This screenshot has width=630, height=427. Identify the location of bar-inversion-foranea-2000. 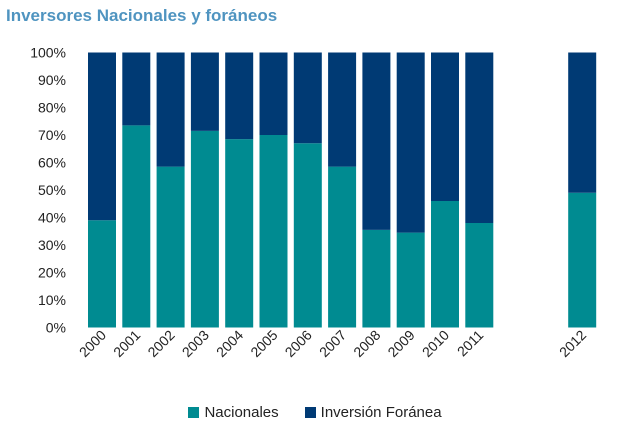
(102, 136).